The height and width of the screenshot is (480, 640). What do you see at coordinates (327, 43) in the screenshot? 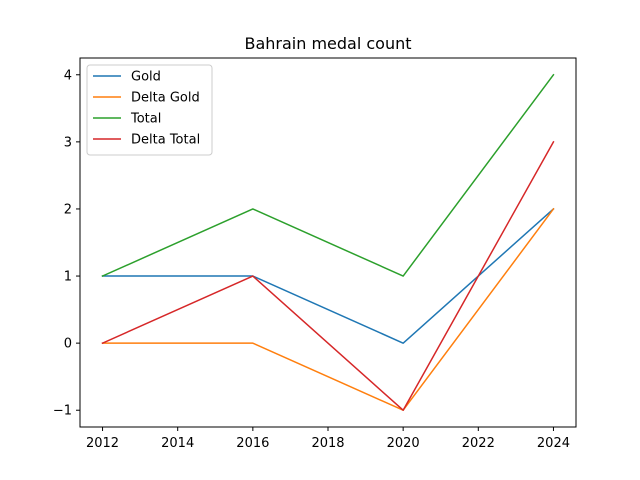
I see `chart-title: Bahrain medal count` at bounding box center [327, 43].